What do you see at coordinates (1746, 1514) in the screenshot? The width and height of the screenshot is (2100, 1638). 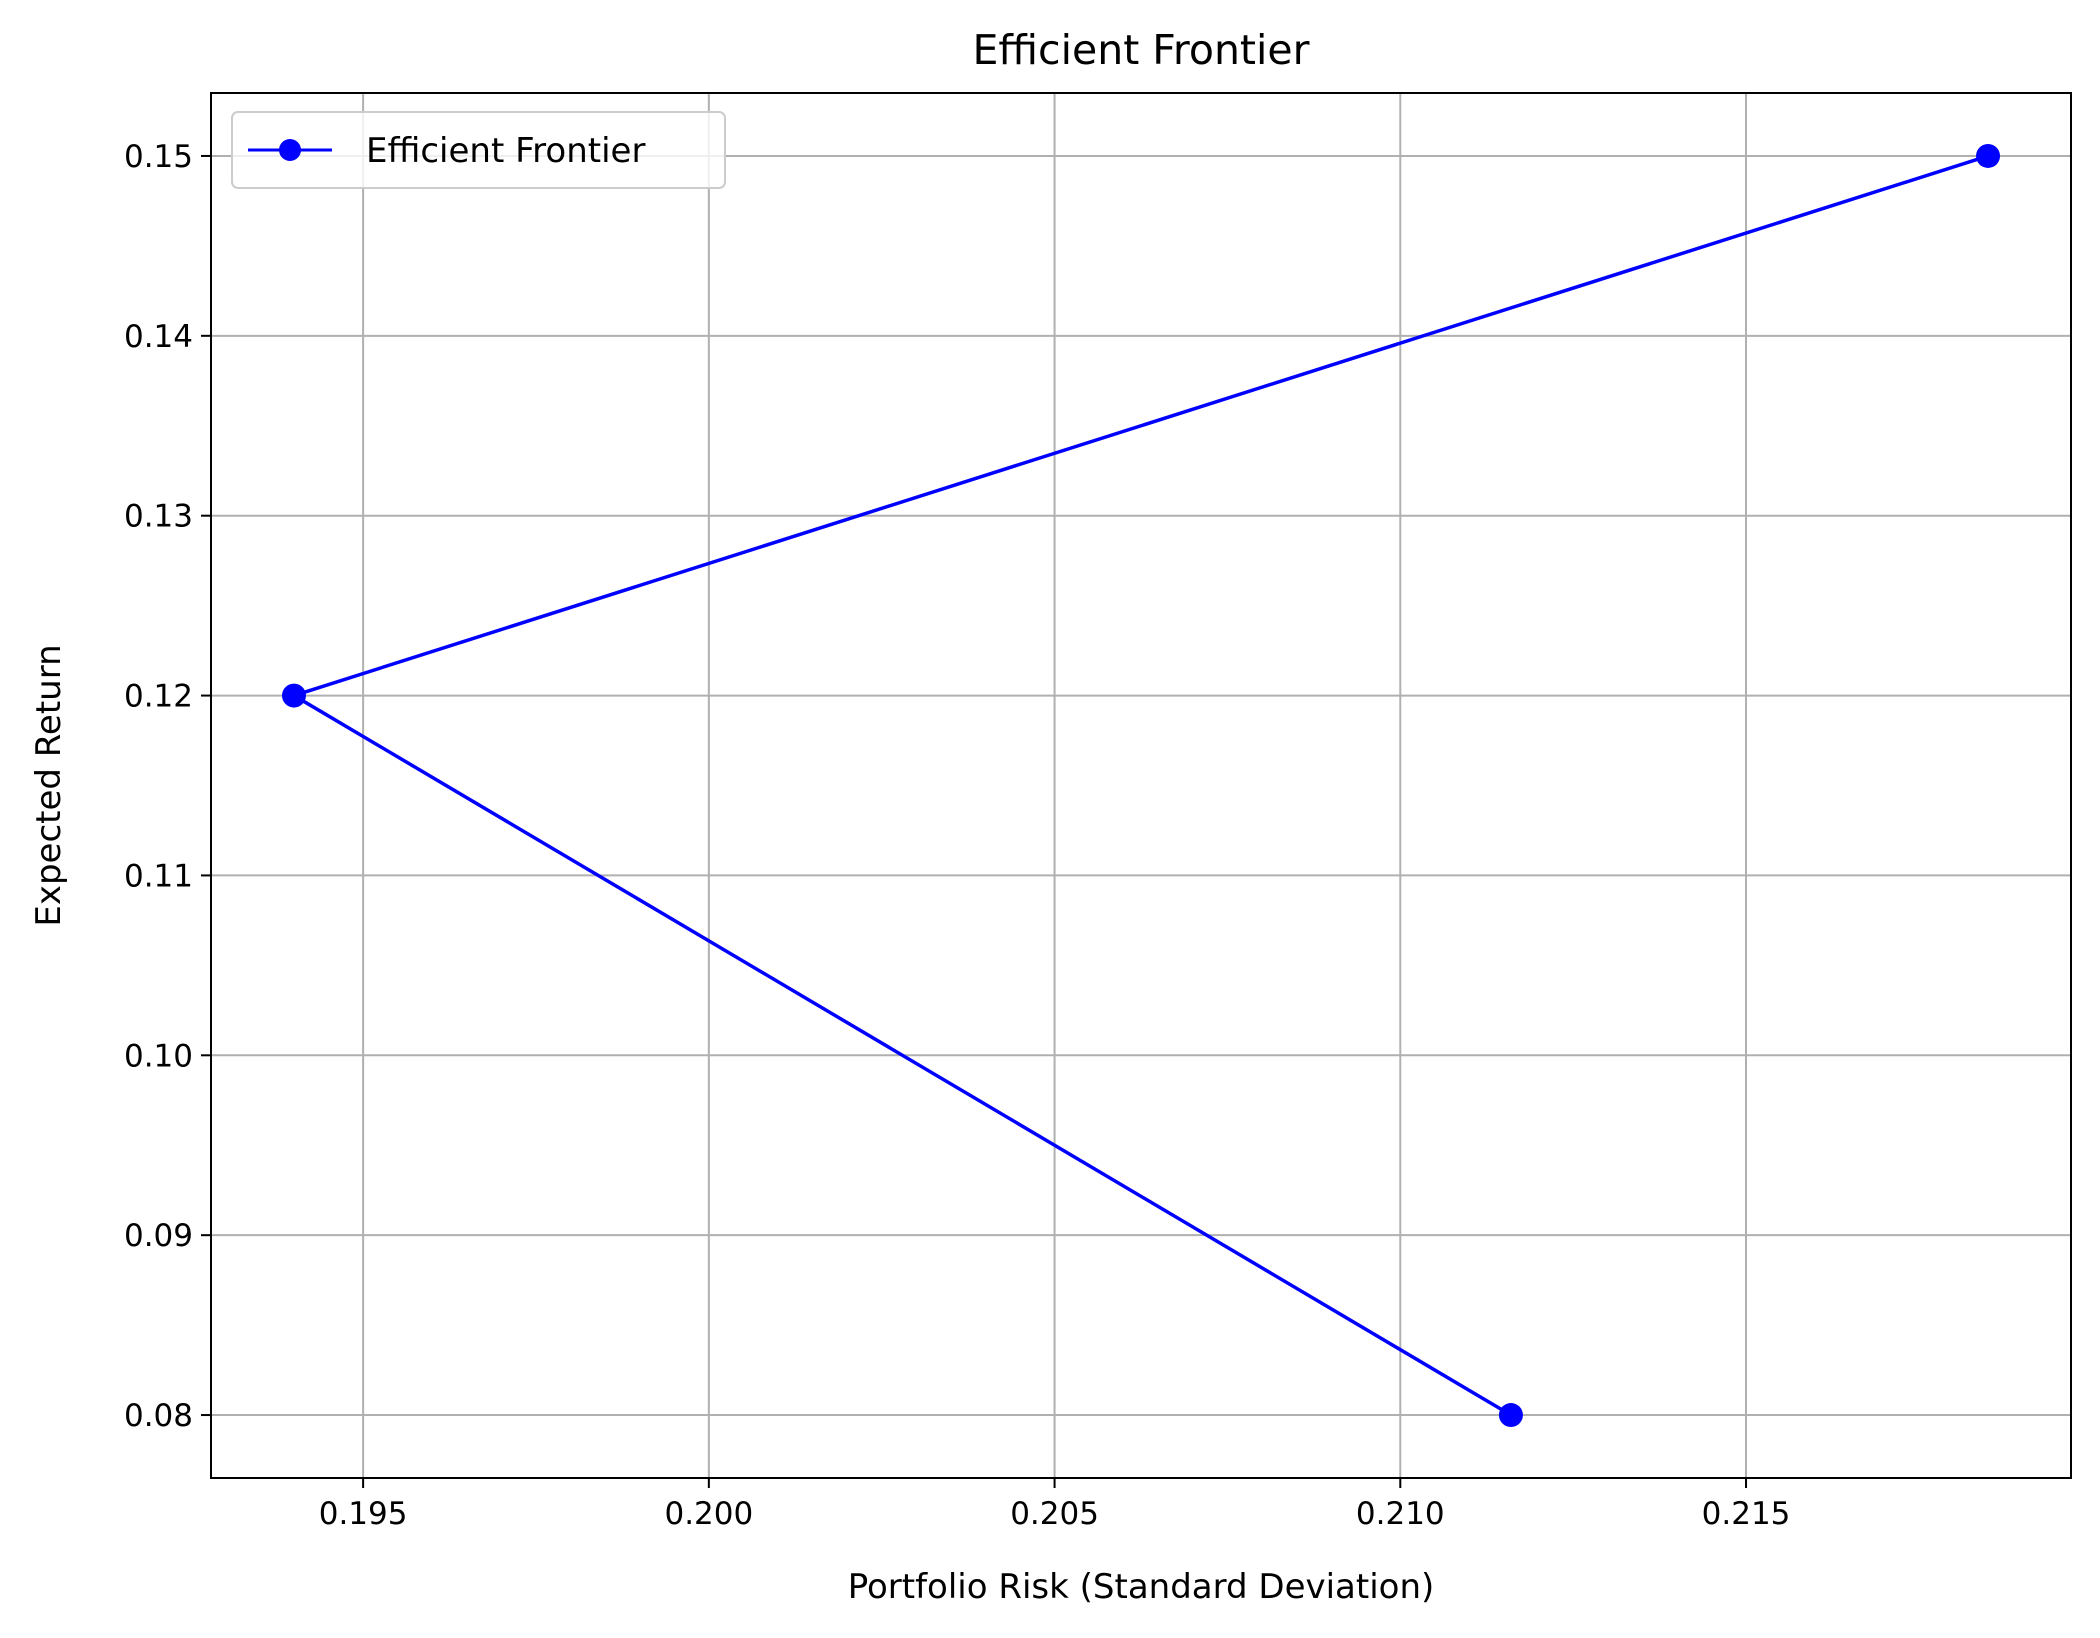 I see `x-tick-label: 0.215` at bounding box center [1746, 1514].